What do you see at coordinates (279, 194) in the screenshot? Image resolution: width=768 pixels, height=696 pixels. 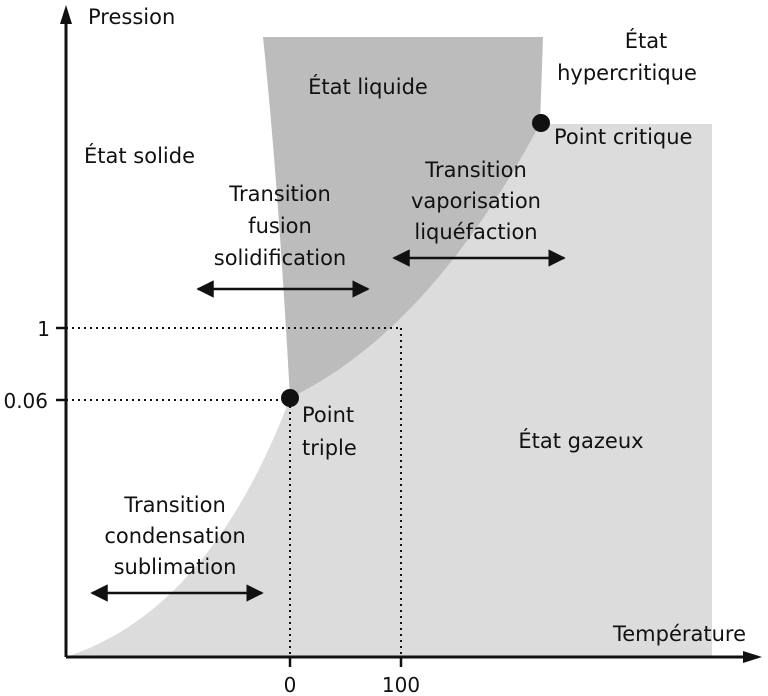 I see `fusion-label-line1: Transition` at bounding box center [279, 194].